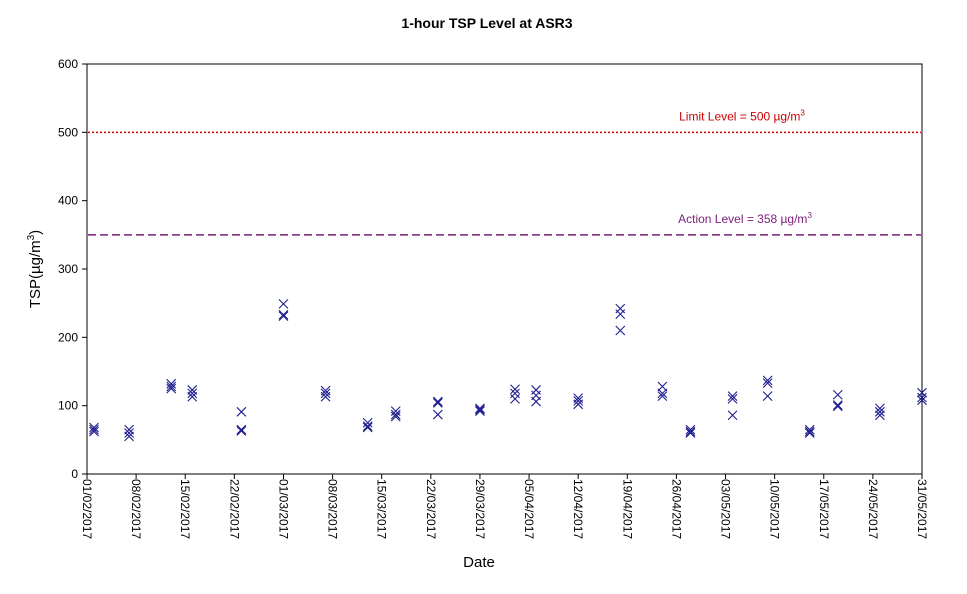 The width and height of the screenshot is (967, 594). What do you see at coordinates (431, 509) in the screenshot?
I see `x-tick-label: 22/03/2017` at bounding box center [431, 509].